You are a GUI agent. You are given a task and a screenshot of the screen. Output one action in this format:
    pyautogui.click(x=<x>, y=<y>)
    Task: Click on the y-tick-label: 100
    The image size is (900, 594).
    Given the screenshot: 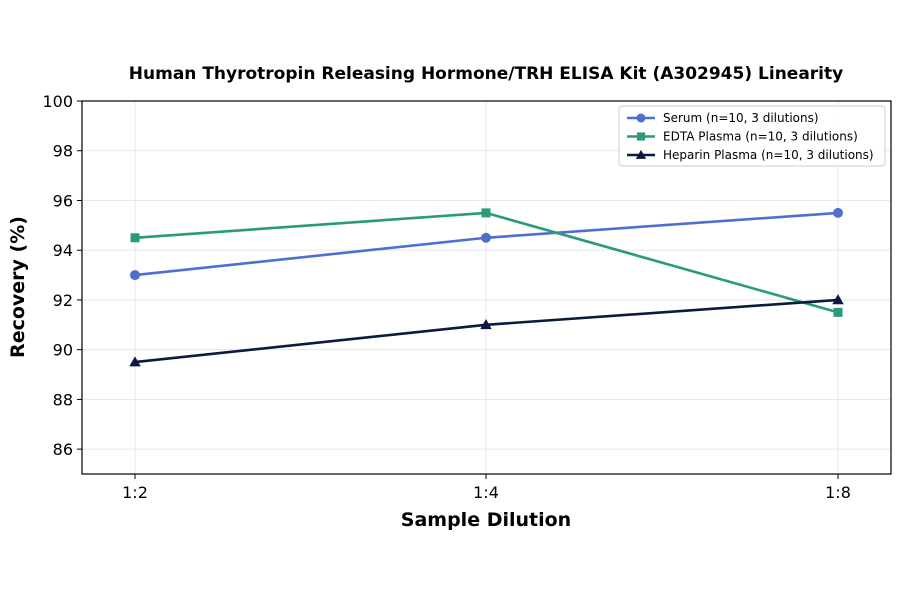 What is the action you would take?
    pyautogui.click(x=57, y=101)
    